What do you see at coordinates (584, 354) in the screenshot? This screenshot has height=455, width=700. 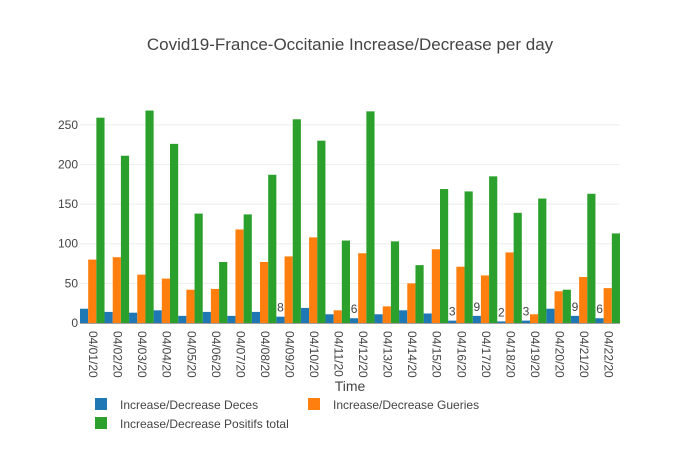 I see `x-tick-label: 04/21/20` at bounding box center [584, 354].